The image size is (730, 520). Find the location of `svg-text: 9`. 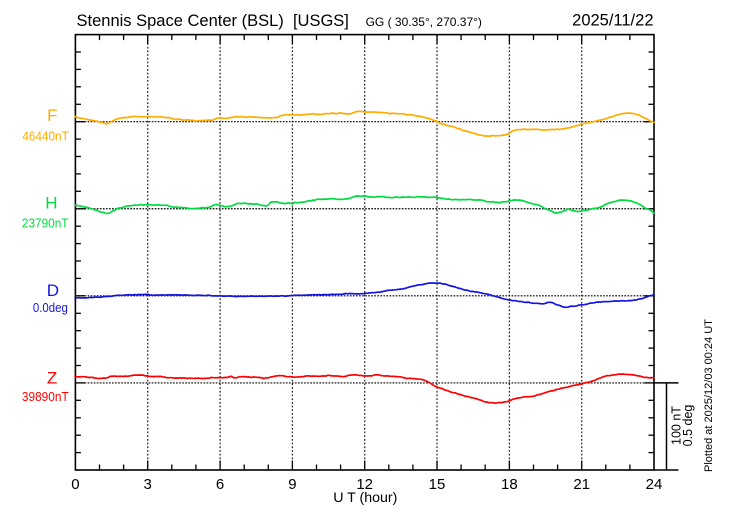

svg-text: 9 is located at coordinates (292, 484).